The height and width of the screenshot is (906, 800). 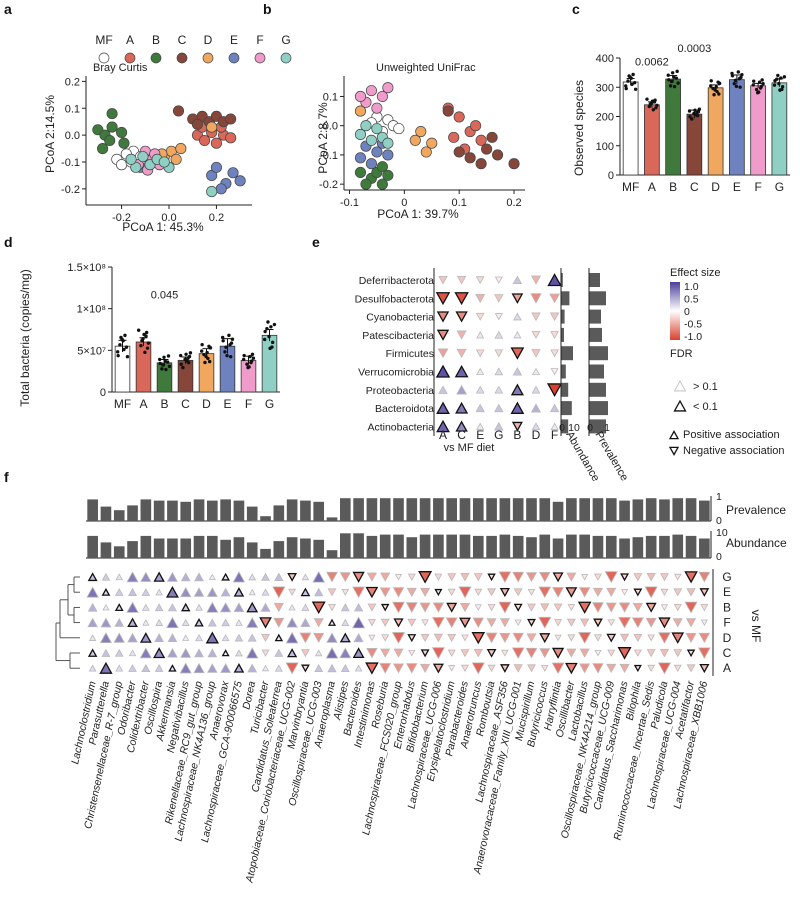 What do you see at coordinates (757, 187) in the screenshot?
I see `x-tick-label: F` at bounding box center [757, 187].